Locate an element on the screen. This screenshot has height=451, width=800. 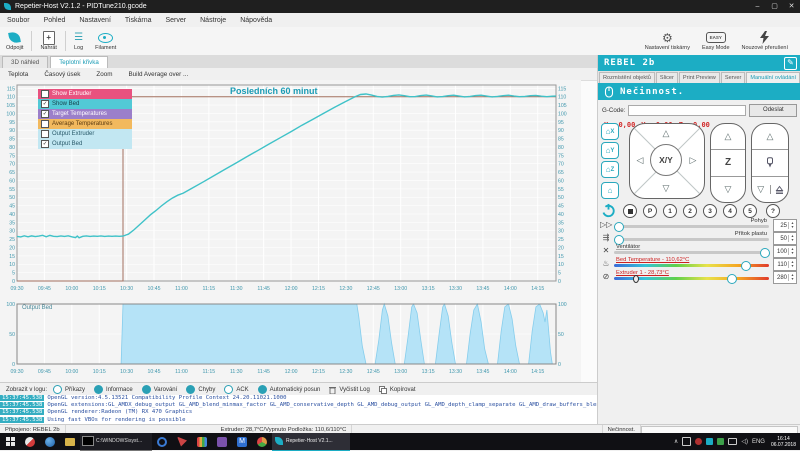
preset-3-button: 3 is located at coordinates (710, 211).